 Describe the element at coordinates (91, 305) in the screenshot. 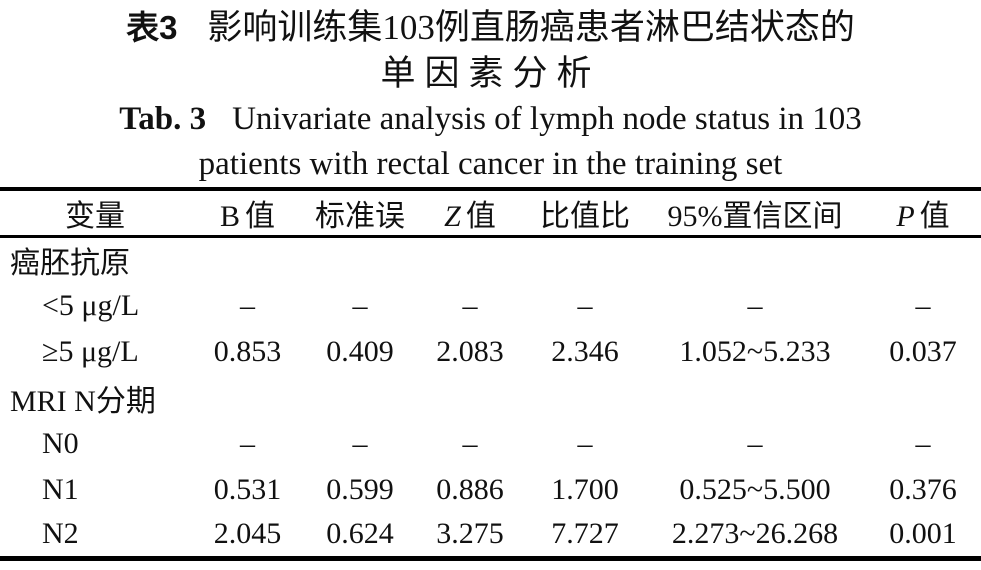

I see `row-label: <5 μg/L` at that location.